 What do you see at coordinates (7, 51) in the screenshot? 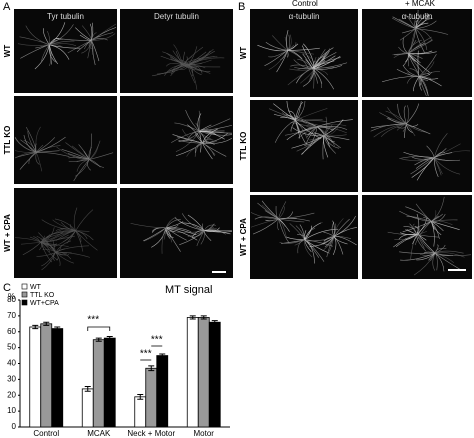
I see `row-label: WT` at bounding box center [7, 51].